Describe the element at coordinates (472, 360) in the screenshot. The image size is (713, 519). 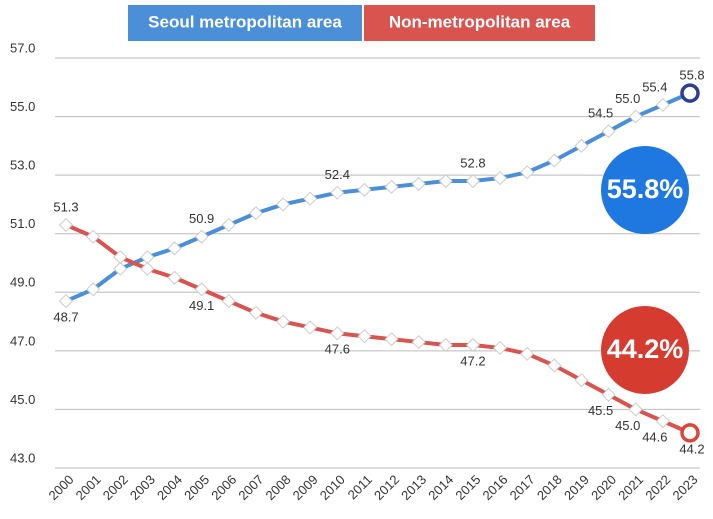
I see `data-label: 47.2` at that location.